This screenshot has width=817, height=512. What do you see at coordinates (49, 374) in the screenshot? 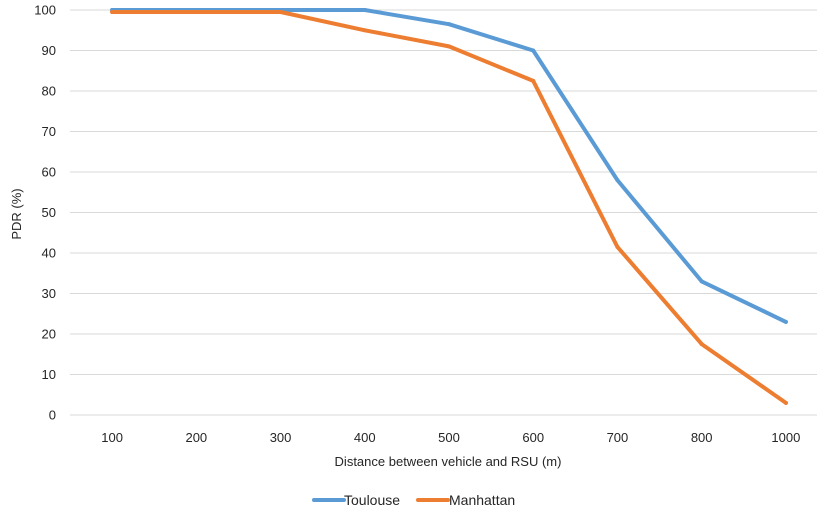
I see `y-tick-label: 10` at bounding box center [49, 374].